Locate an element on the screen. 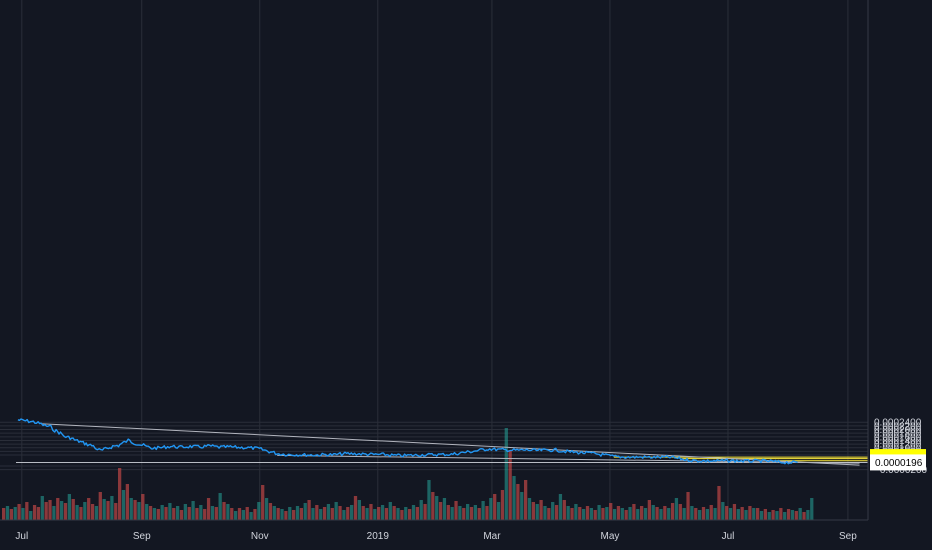  price-axis-background is located at coordinates (900, 260).